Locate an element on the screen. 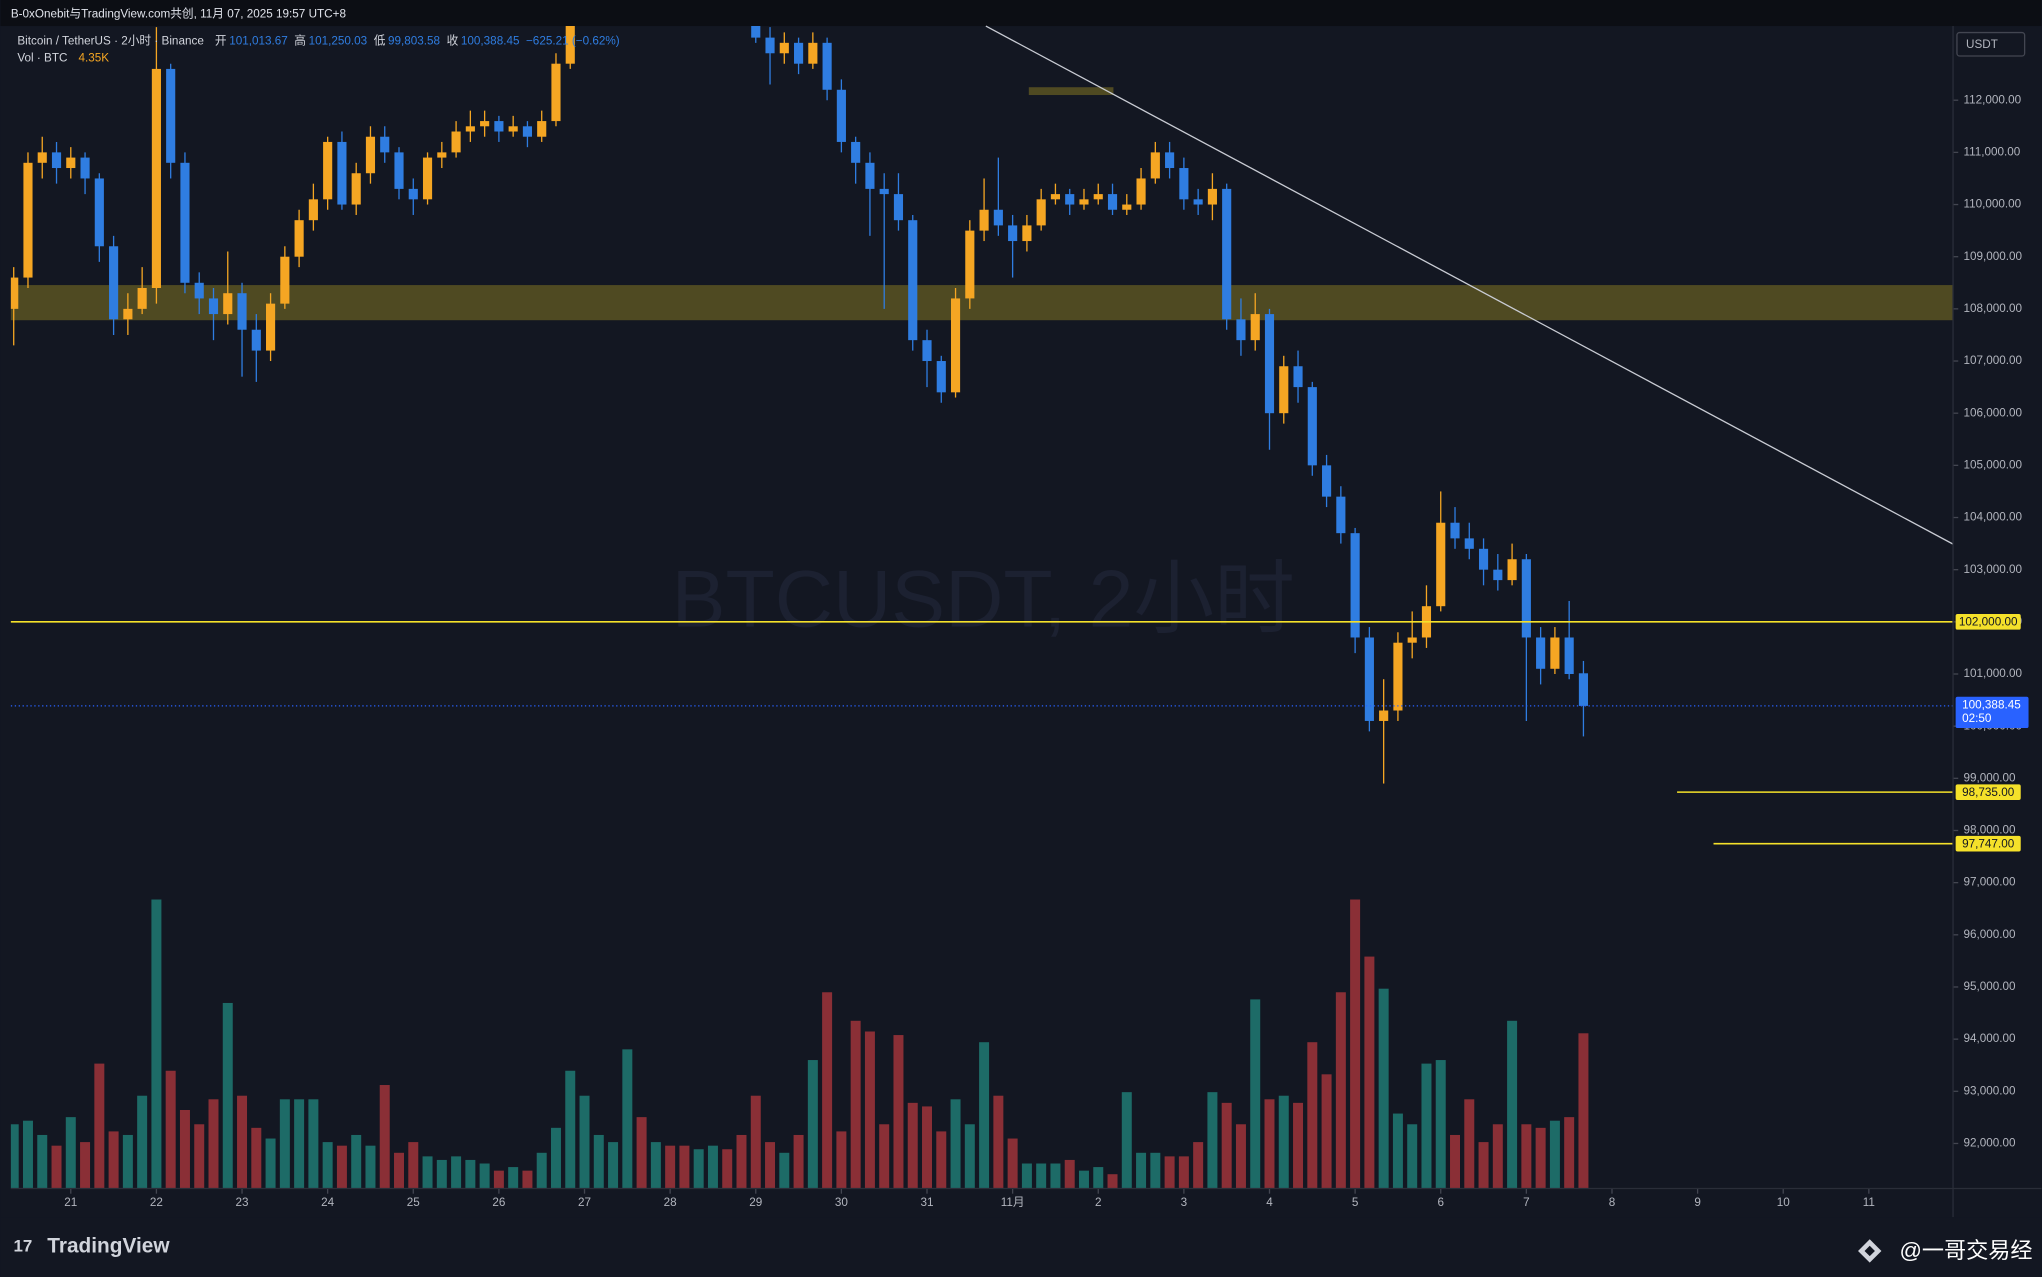  y-tick-label: 111,000.00 is located at coordinates (1991, 151).